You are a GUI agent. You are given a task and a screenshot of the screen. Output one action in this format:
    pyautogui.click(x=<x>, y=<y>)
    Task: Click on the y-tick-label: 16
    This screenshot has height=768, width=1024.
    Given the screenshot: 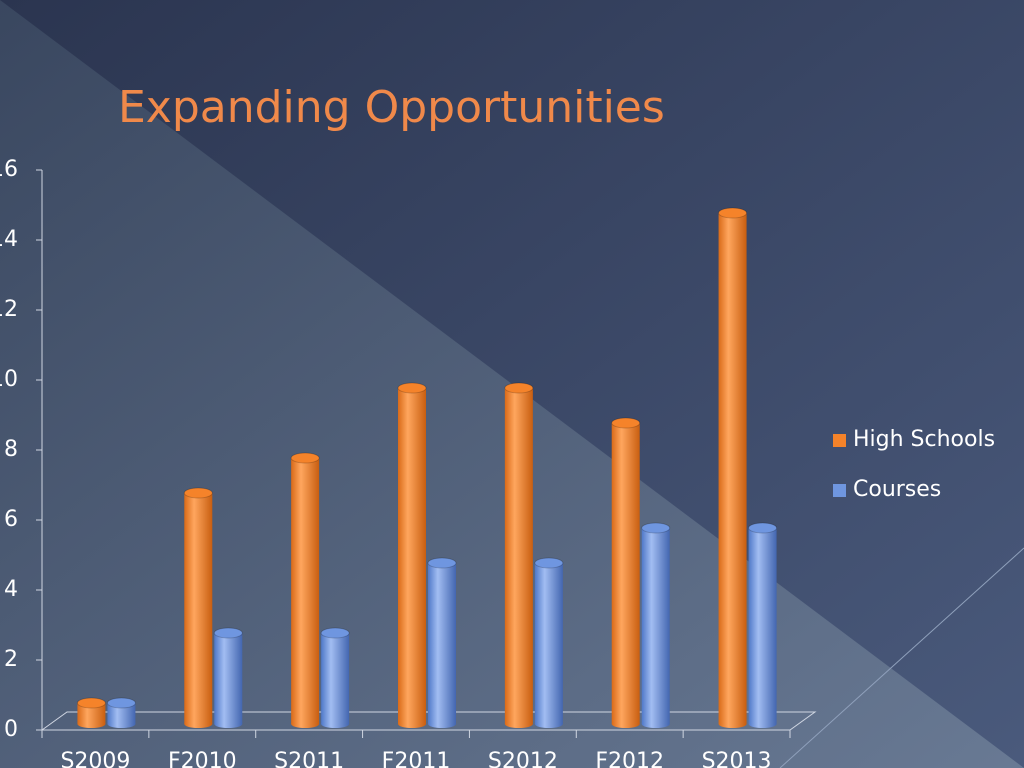 What is the action you would take?
    pyautogui.click(x=9, y=169)
    